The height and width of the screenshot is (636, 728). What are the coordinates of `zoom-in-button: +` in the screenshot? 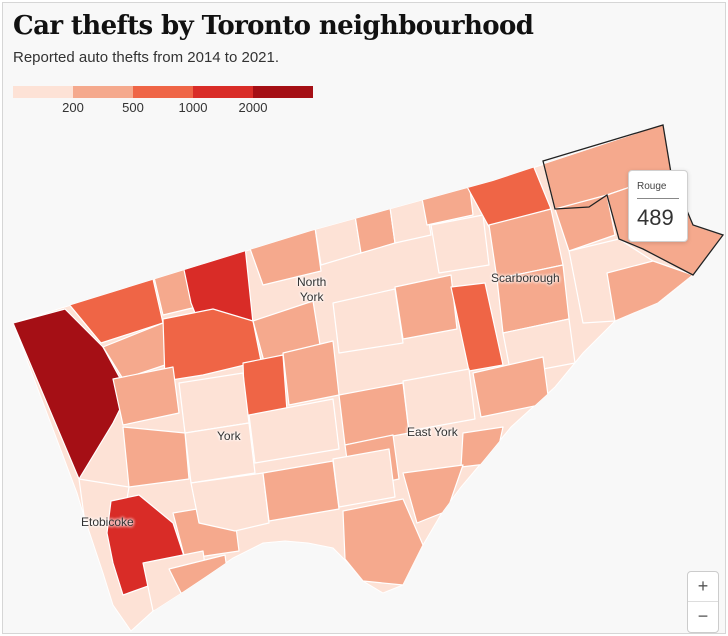 It's located at (703, 587).